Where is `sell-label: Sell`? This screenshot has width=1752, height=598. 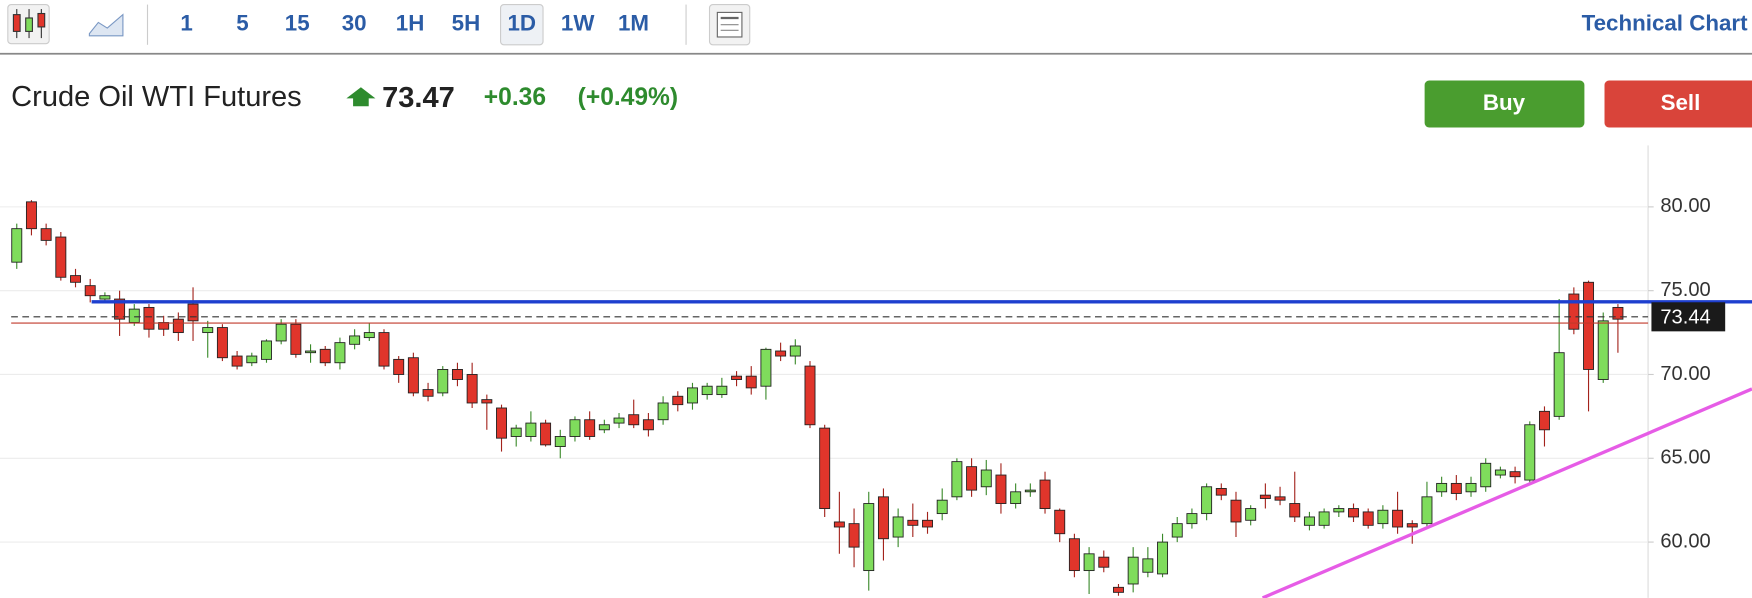 sell-label: Sell is located at coordinates (1681, 102).